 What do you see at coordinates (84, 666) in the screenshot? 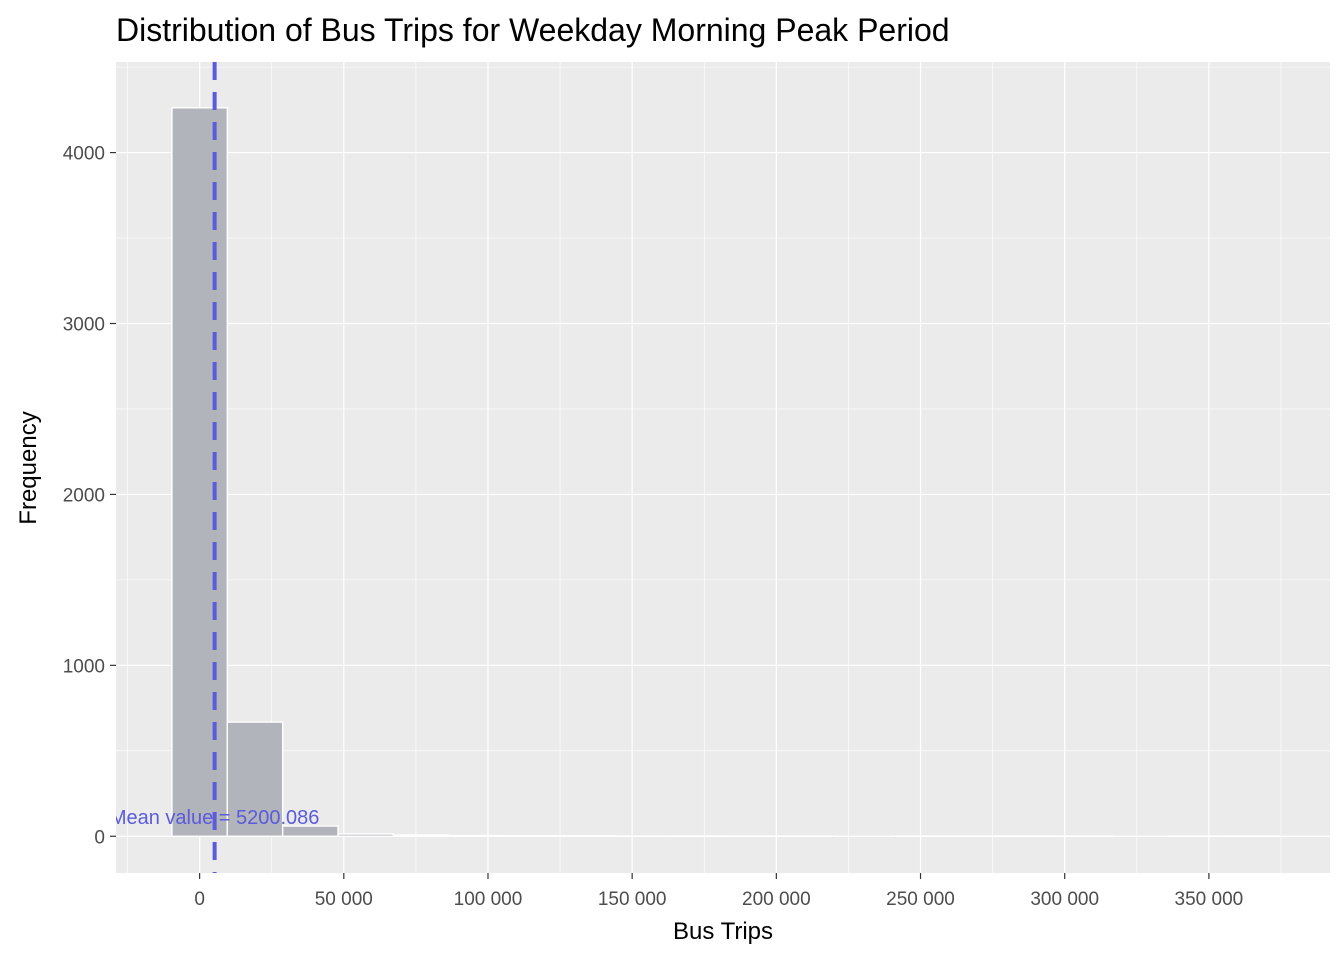
I see `y-tick-label: 1000` at bounding box center [84, 666].